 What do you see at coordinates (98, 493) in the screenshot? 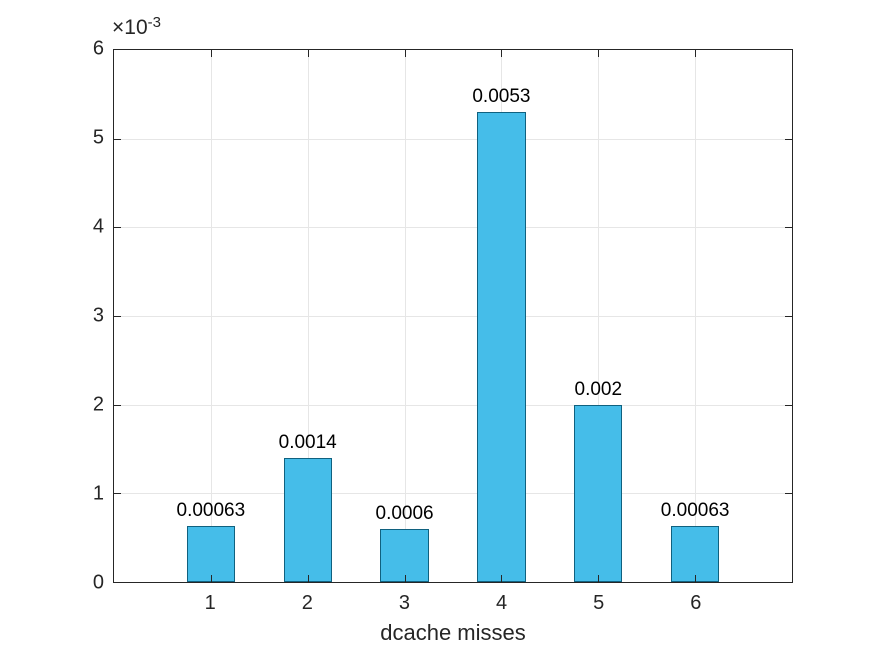
I see `y-tick-label: 1` at bounding box center [98, 493].